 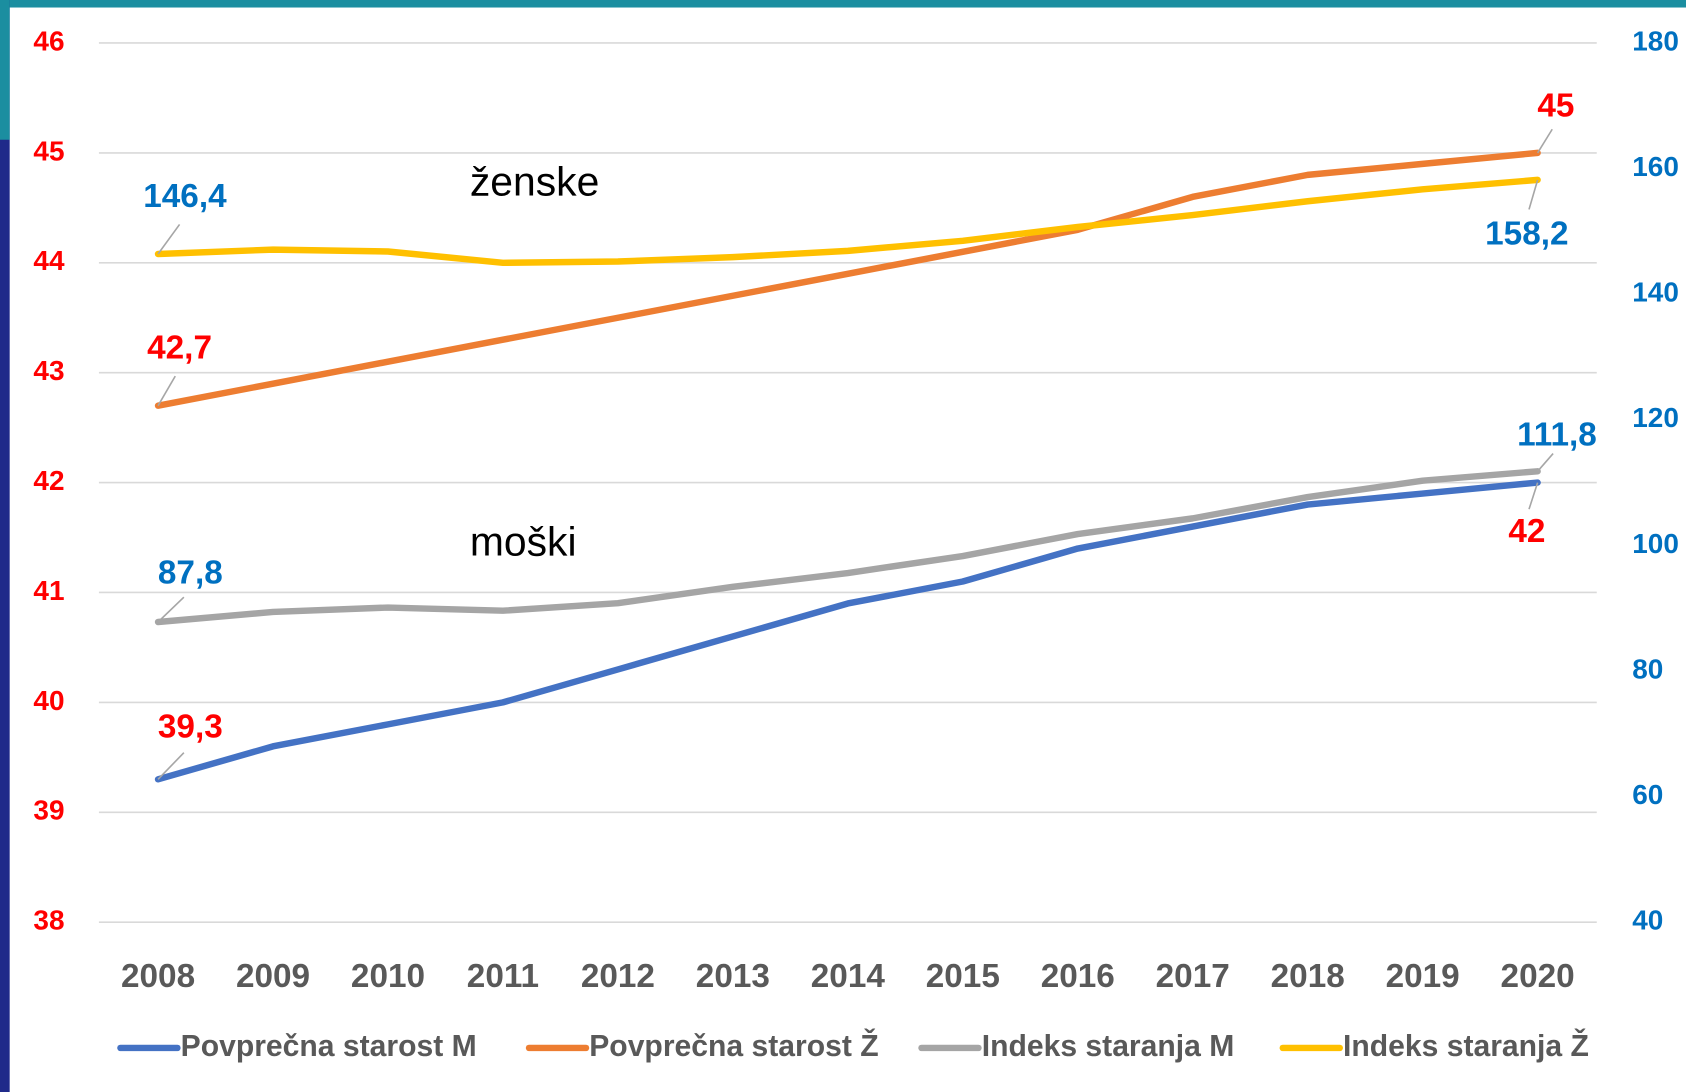 I want to click on x-tick-label: 2019, so click(x=1423, y=976).